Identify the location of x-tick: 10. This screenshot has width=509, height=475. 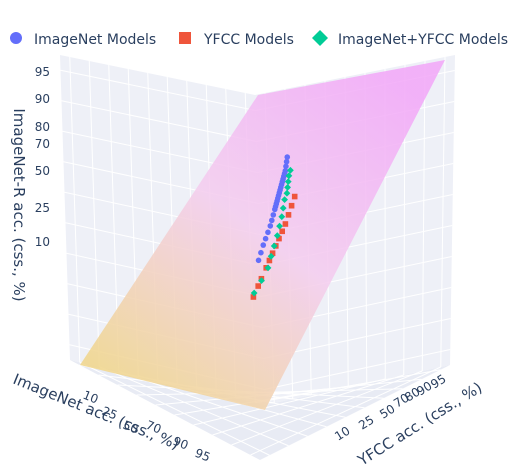
(90, 397).